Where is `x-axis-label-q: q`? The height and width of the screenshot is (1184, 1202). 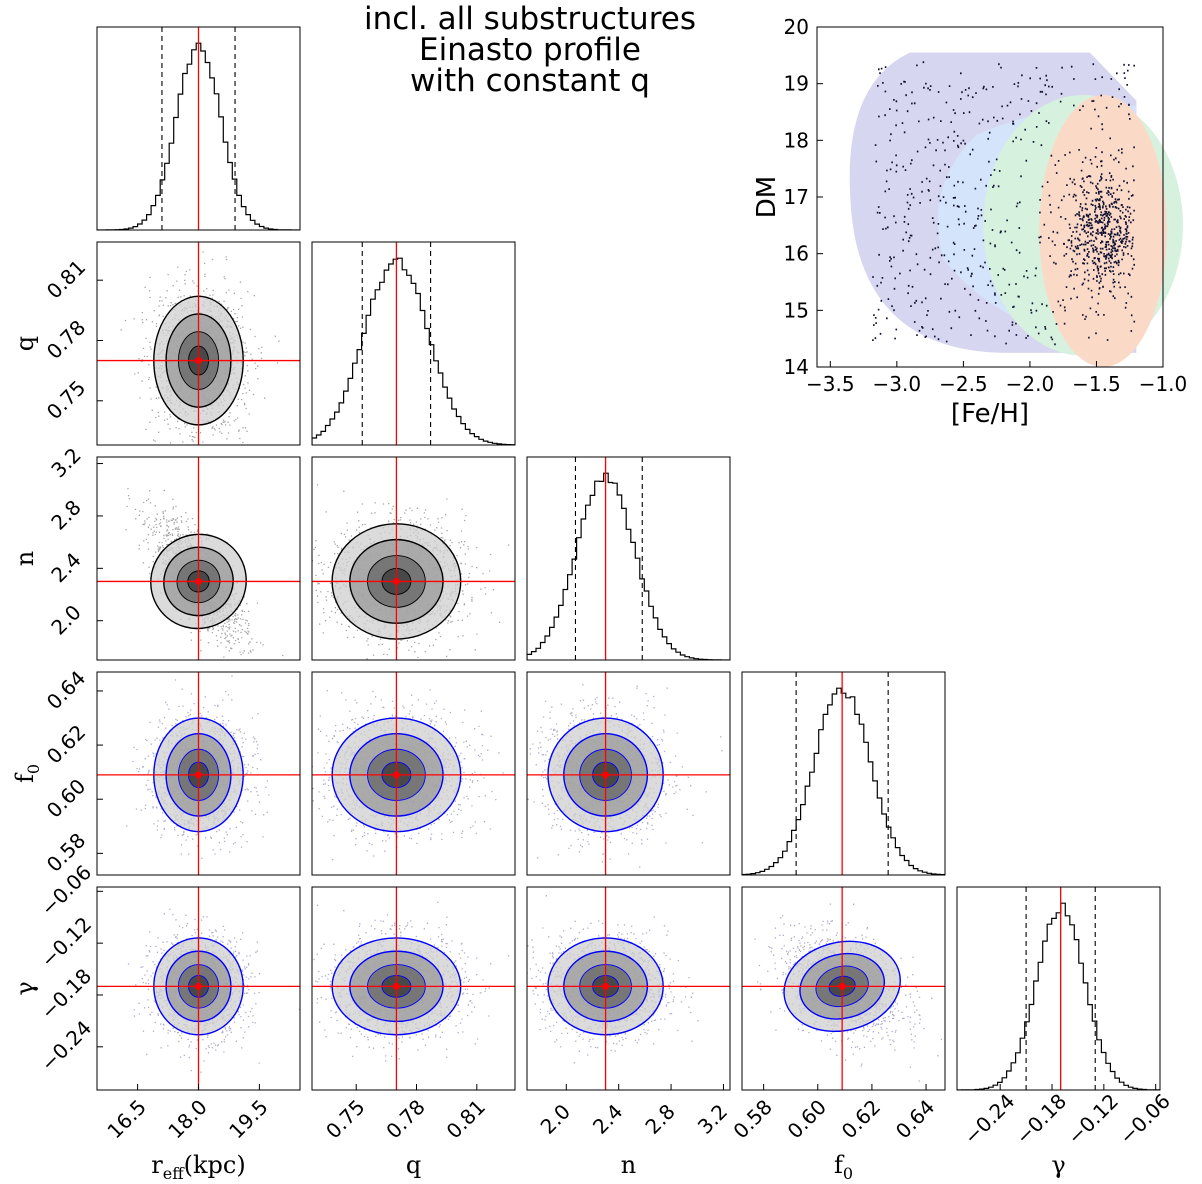 x-axis-label-q: q is located at coordinates (413, 1165).